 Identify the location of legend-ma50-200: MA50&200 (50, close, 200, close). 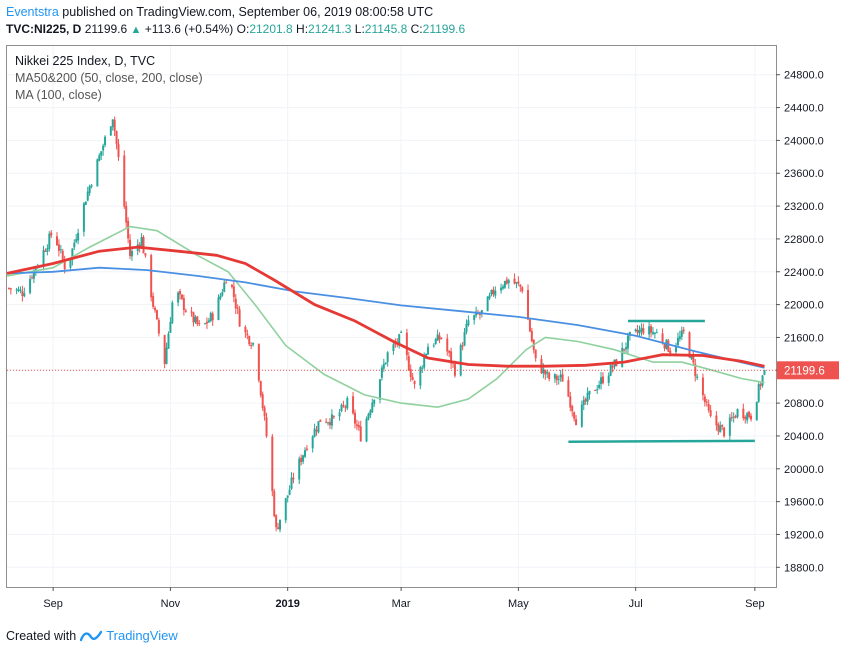
(109, 78).